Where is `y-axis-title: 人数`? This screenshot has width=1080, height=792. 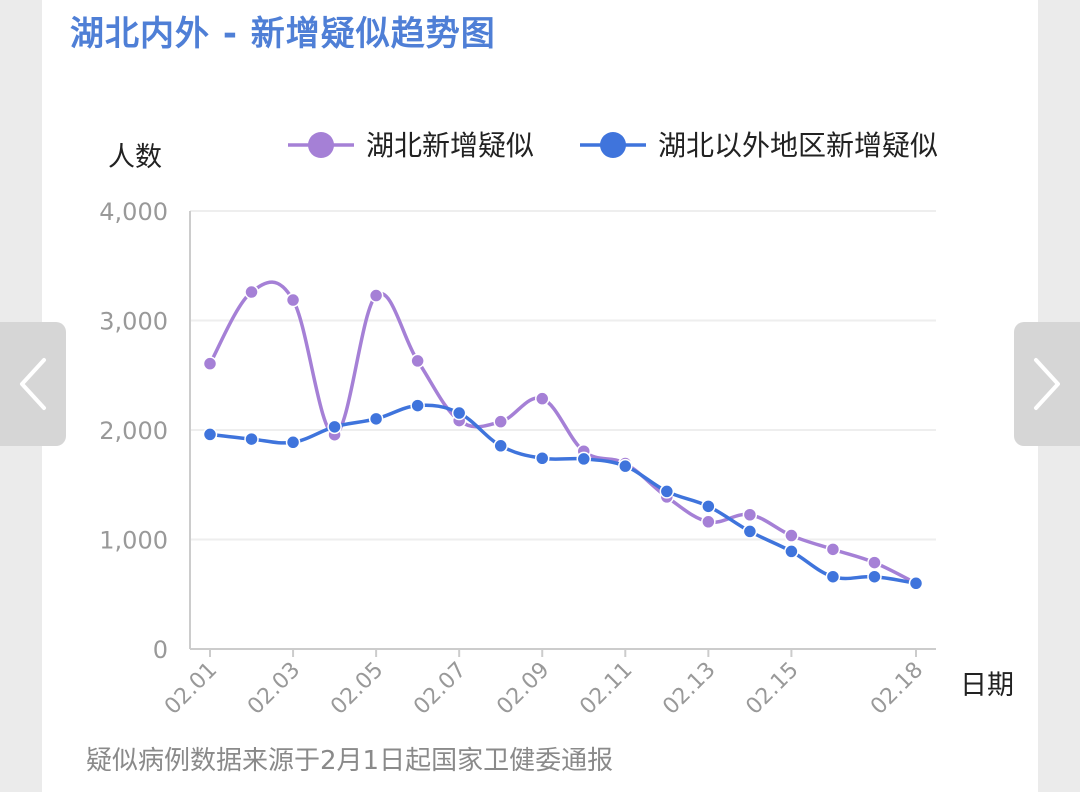 y-axis-title: 人数 is located at coordinates (135, 157).